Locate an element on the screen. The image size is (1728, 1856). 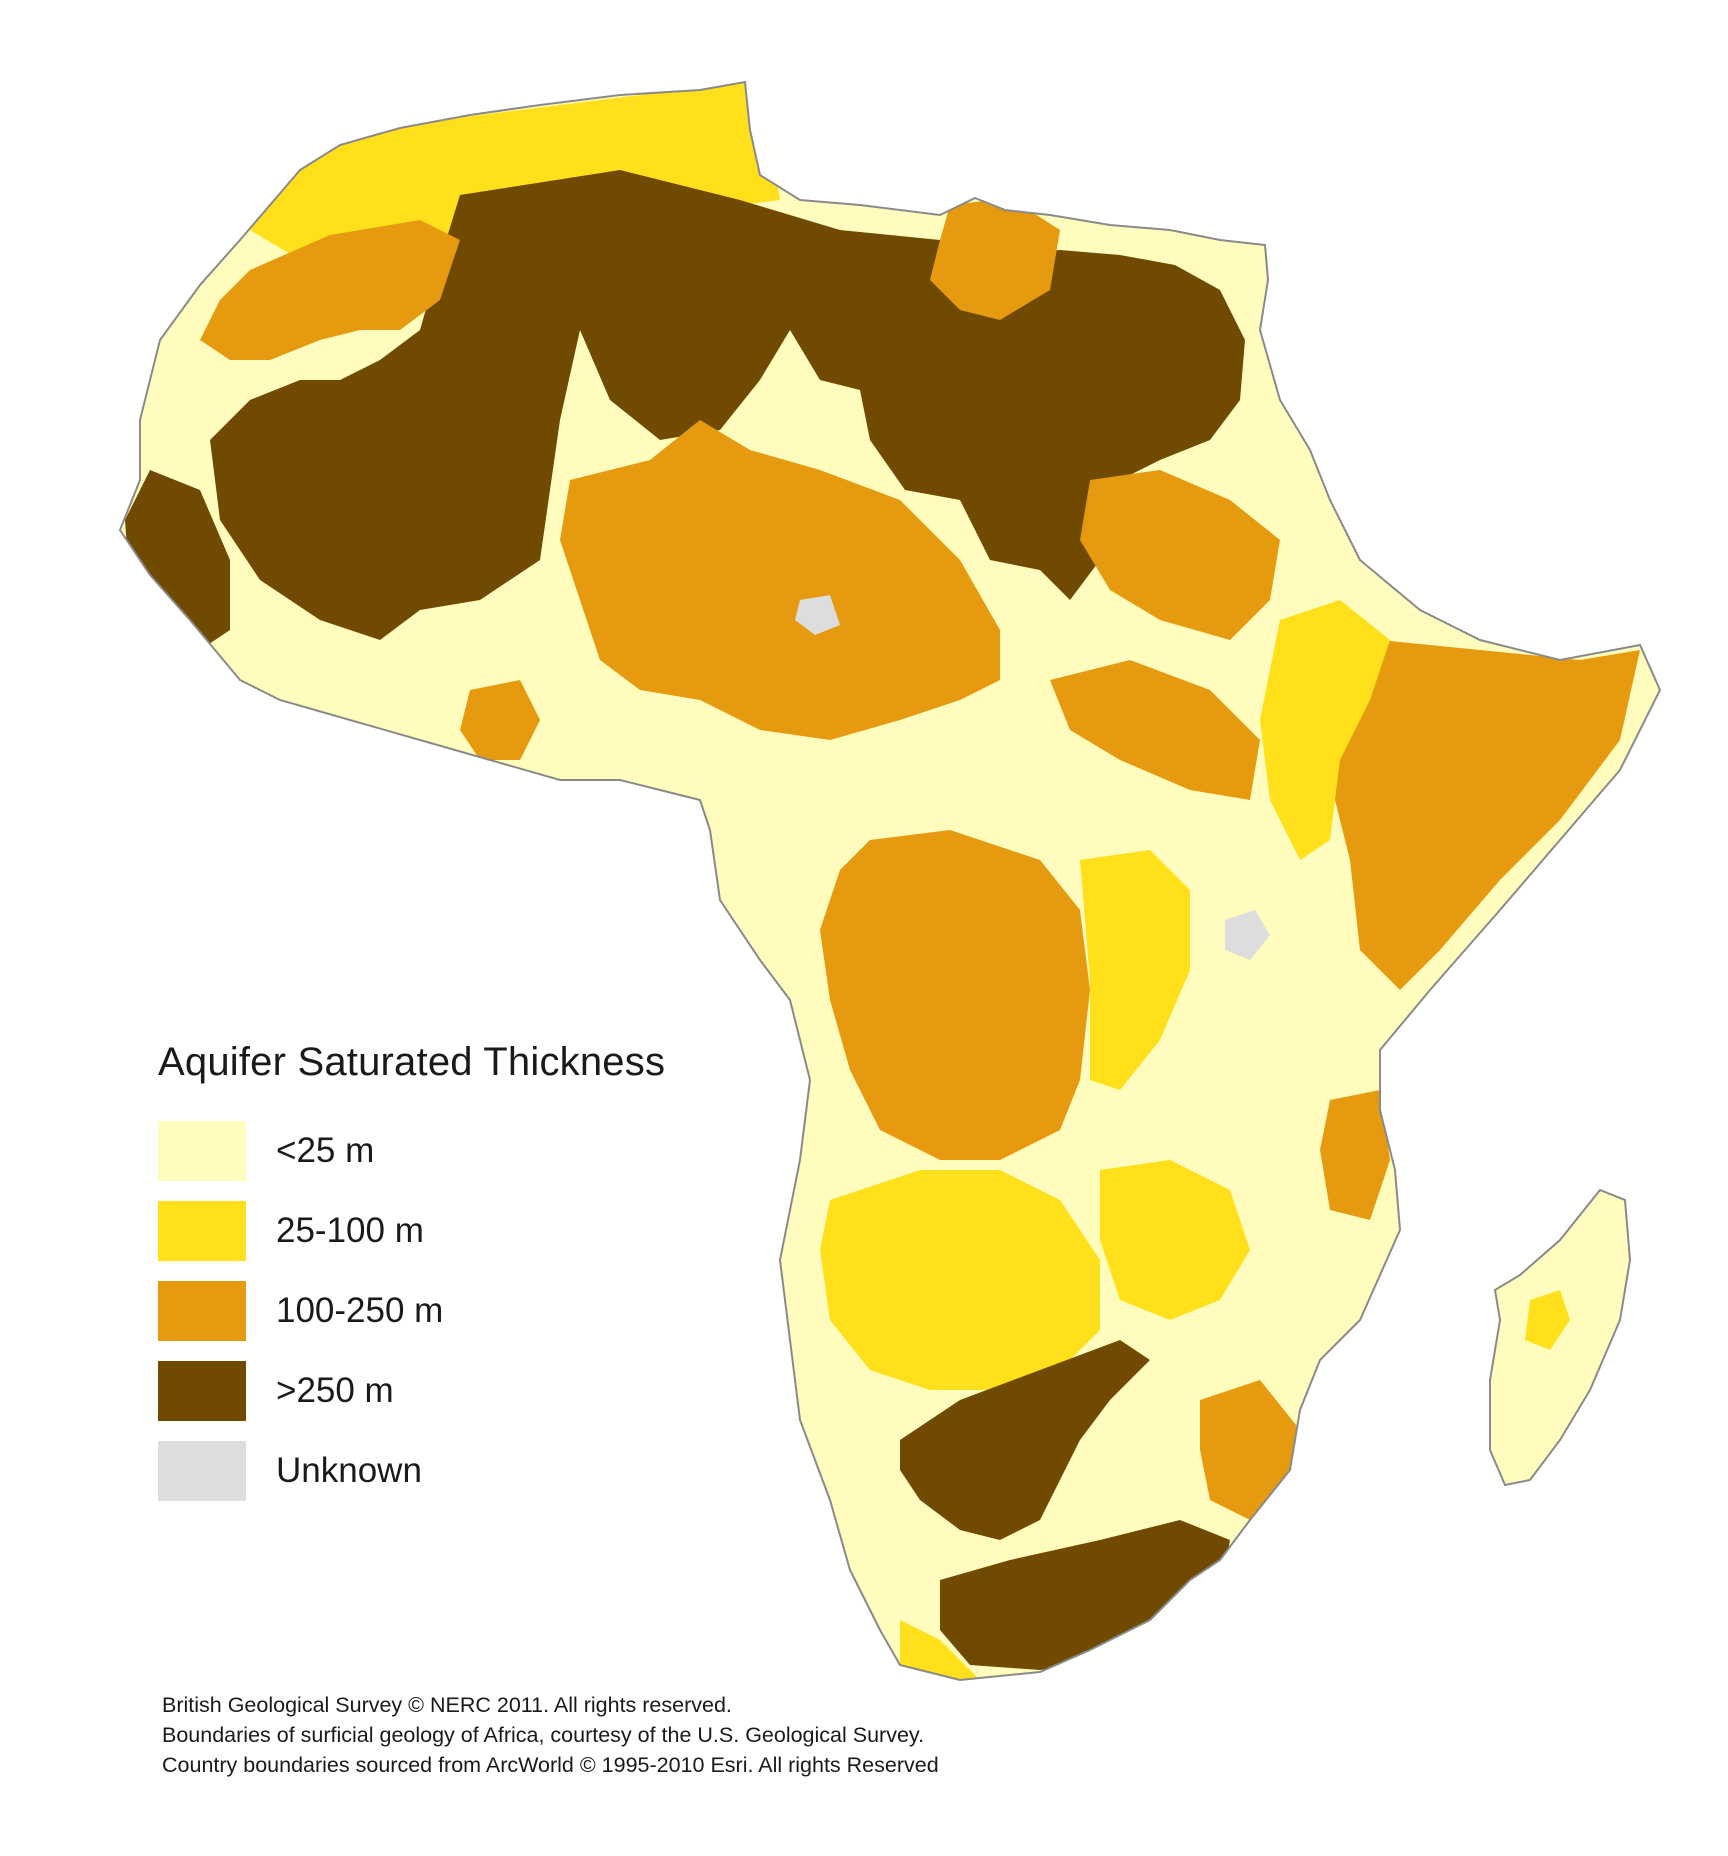
madagascar is located at coordinates (1560, 1337).